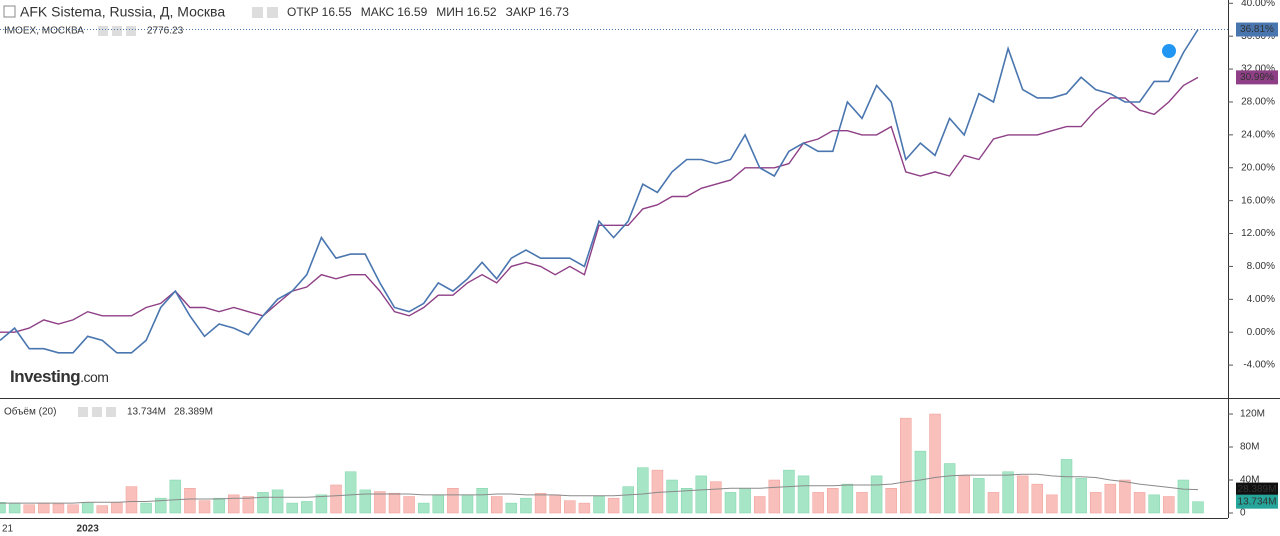  What do you see at coordinates (554, 12) in the screenshot?
I see `quote-value: 16.73` at bounding box center [554, 12].